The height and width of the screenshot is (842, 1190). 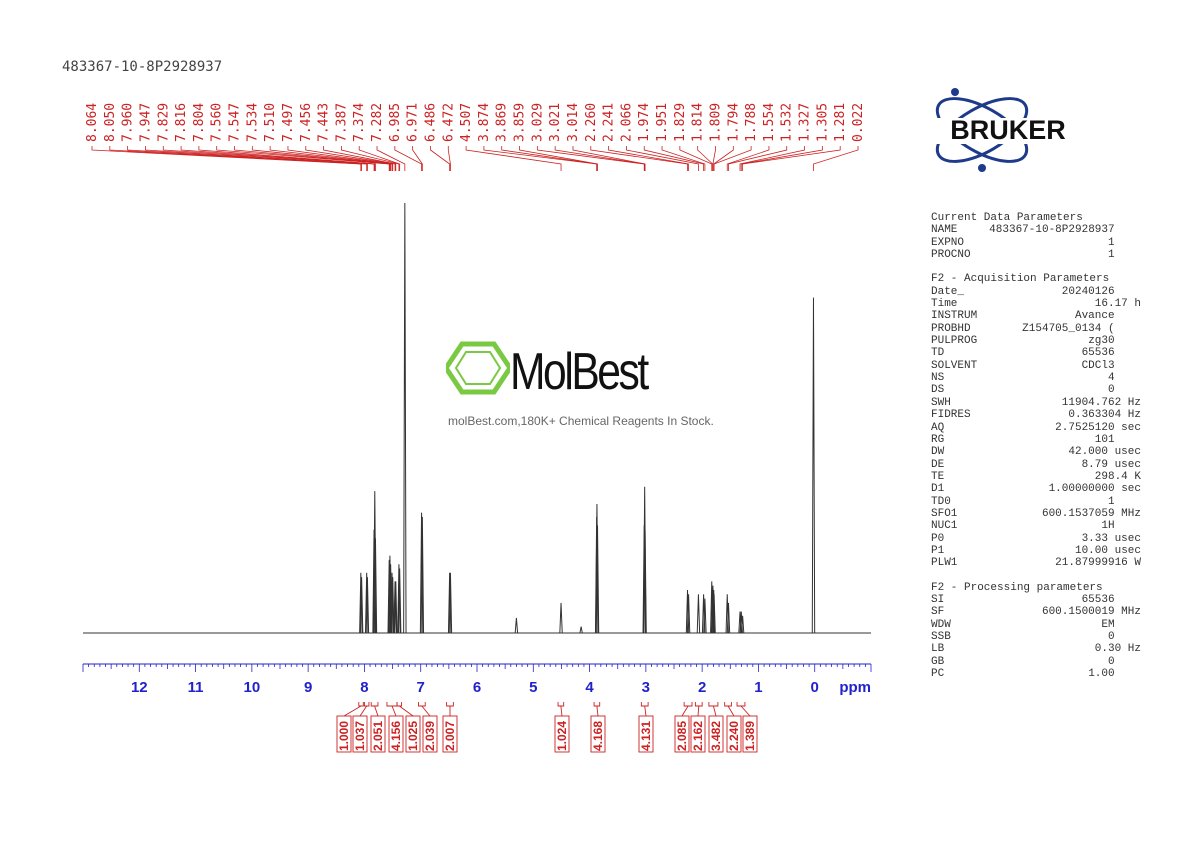 What do you see at coordinates (662, 122) in the screenshot?
I see `peak-label: 1.951` at bounding box center [662, 122].